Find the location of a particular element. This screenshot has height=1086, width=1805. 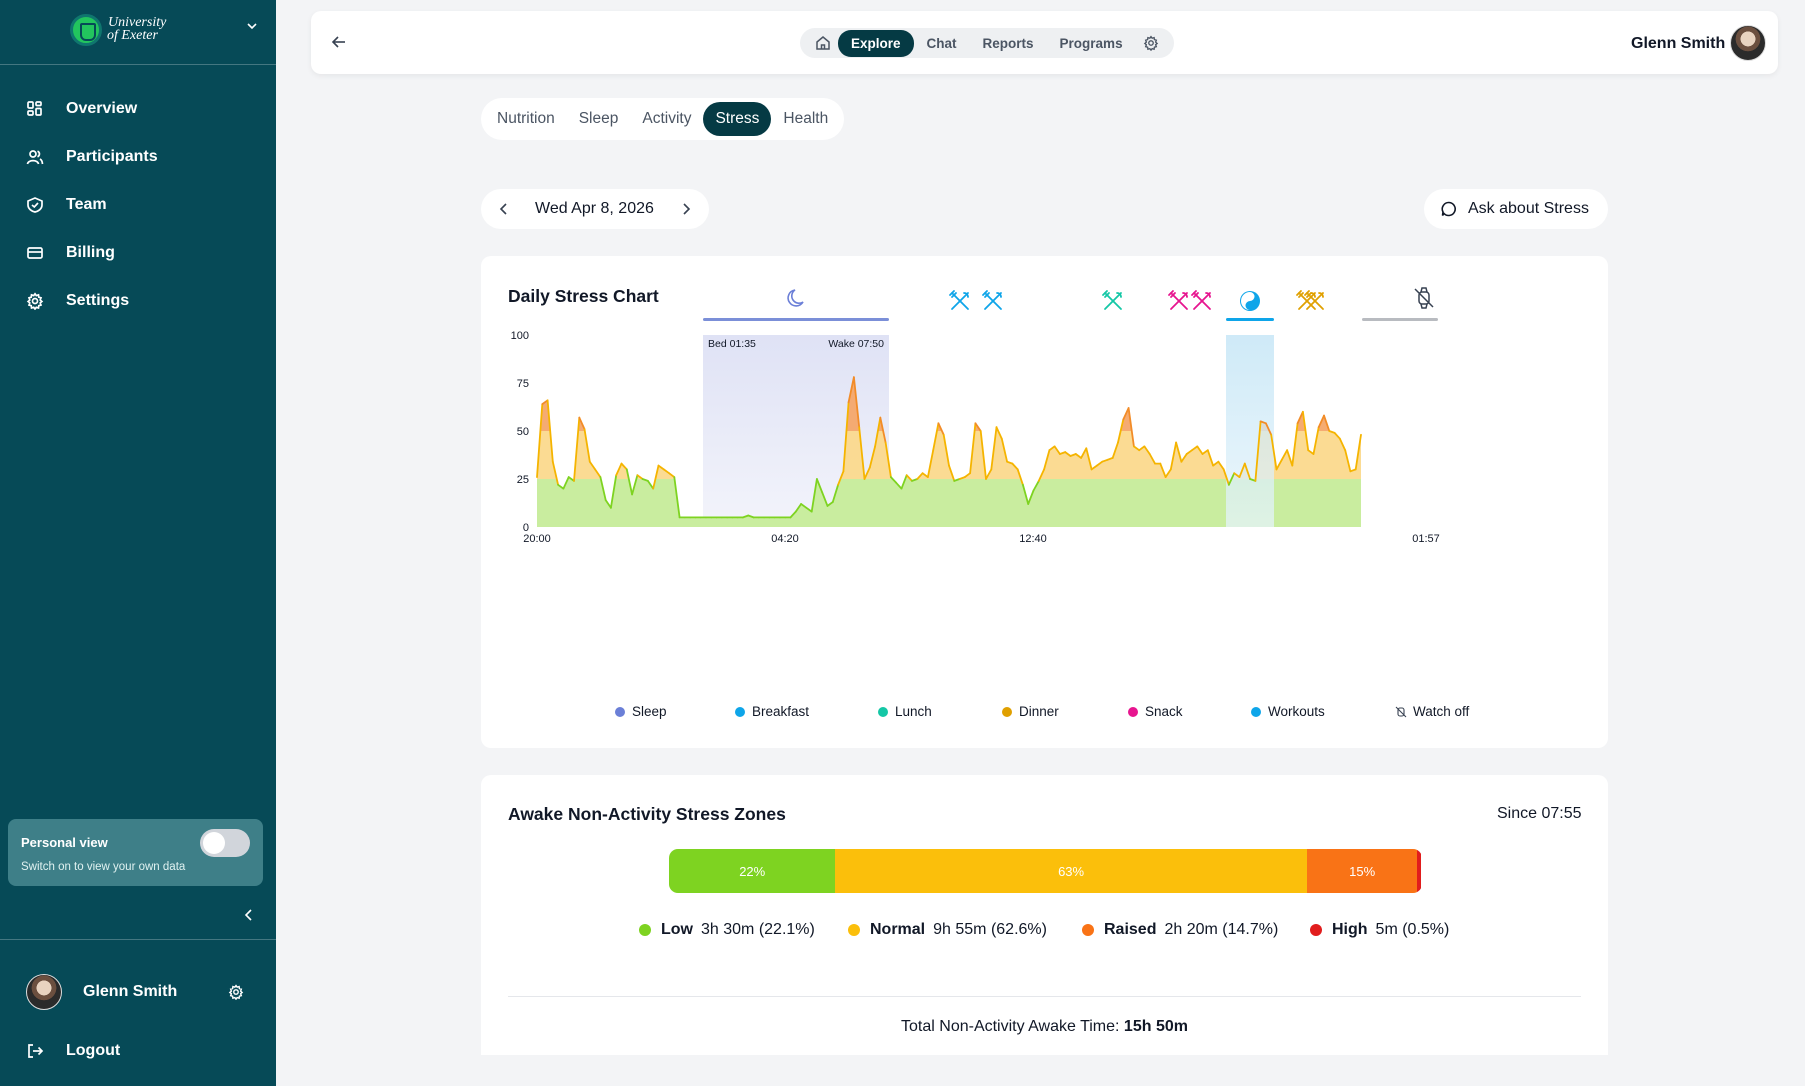

legend-item-dinner: Dinner is located at coordinates (1030, 711).